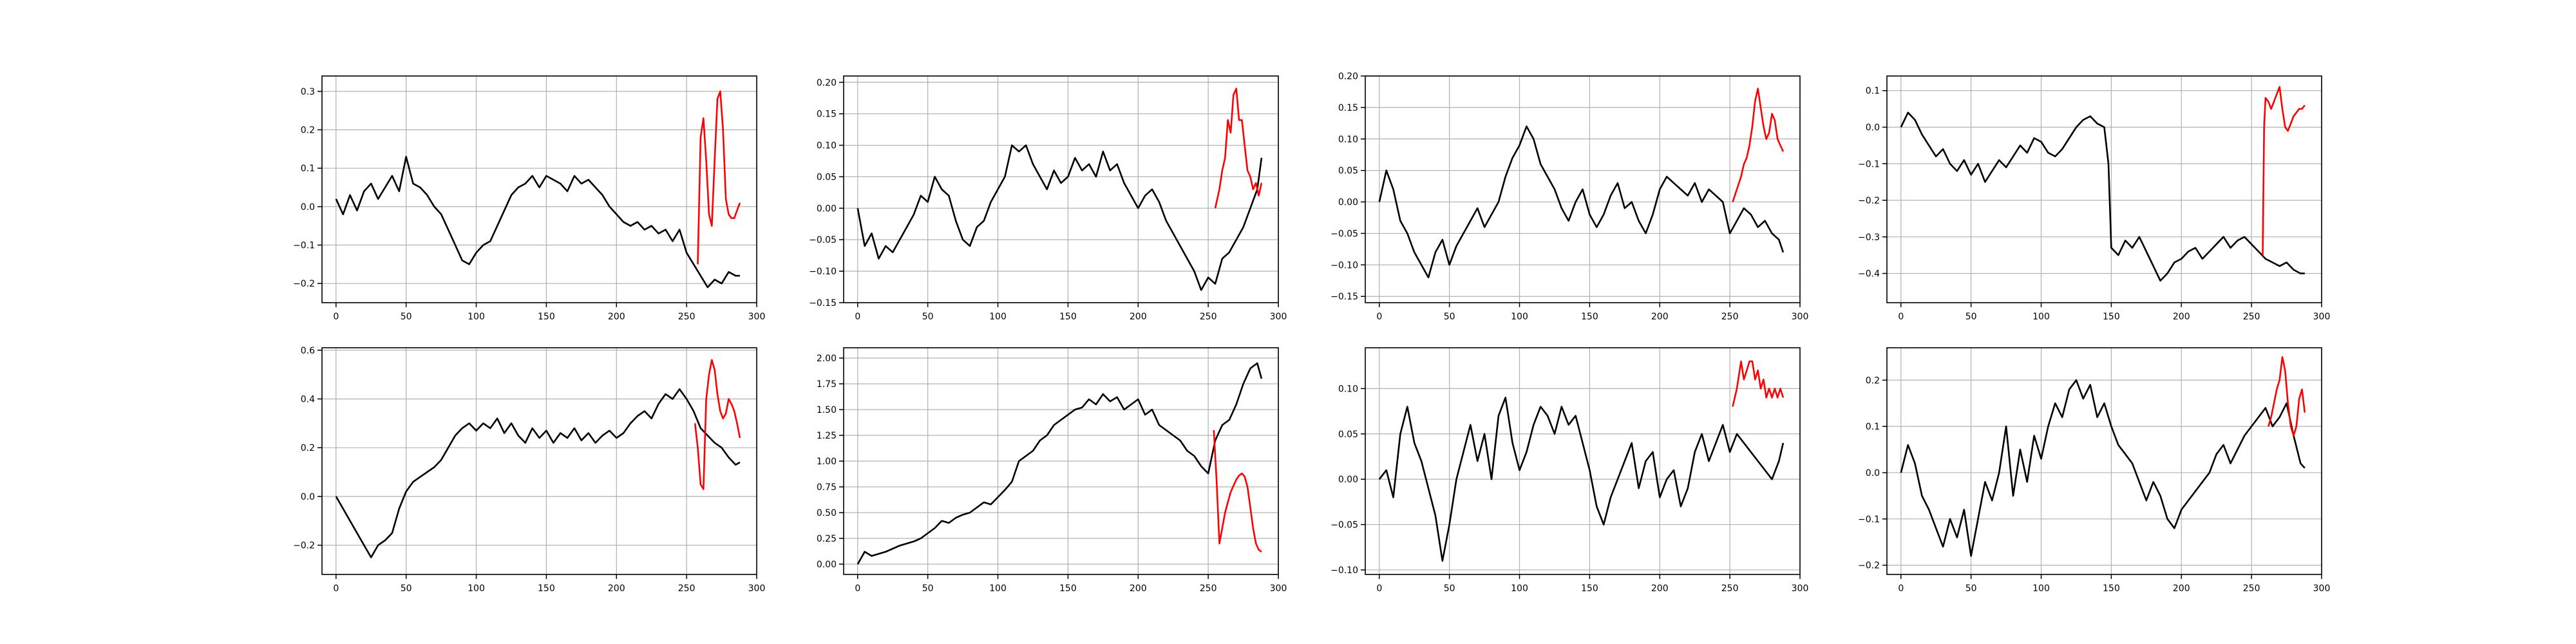 The image size is (2576, 644). Describe the element at coordinates (827, 410) in the screenshot. I see `y-tick-label: 1.50` at that location.